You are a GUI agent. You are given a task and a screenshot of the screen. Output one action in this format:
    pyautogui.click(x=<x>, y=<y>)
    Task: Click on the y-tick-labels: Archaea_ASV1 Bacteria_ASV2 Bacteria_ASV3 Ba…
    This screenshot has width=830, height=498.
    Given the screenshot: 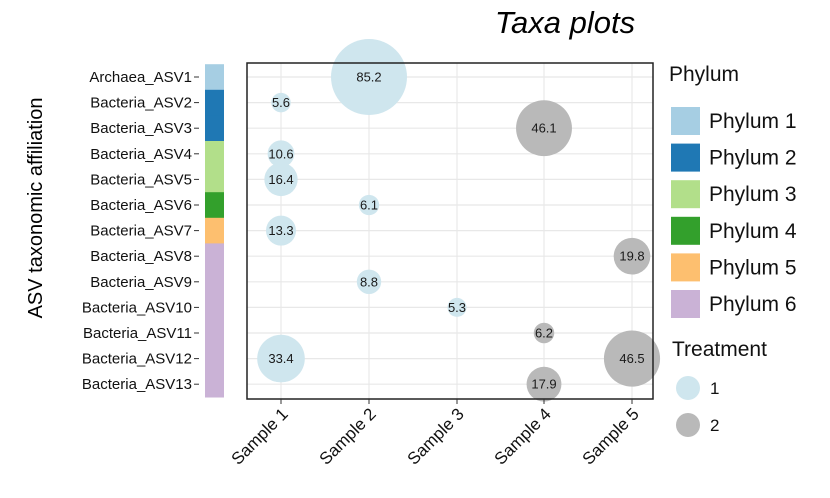 What is the action you would take?
    pyautogui.click(x=140, y=231)
    